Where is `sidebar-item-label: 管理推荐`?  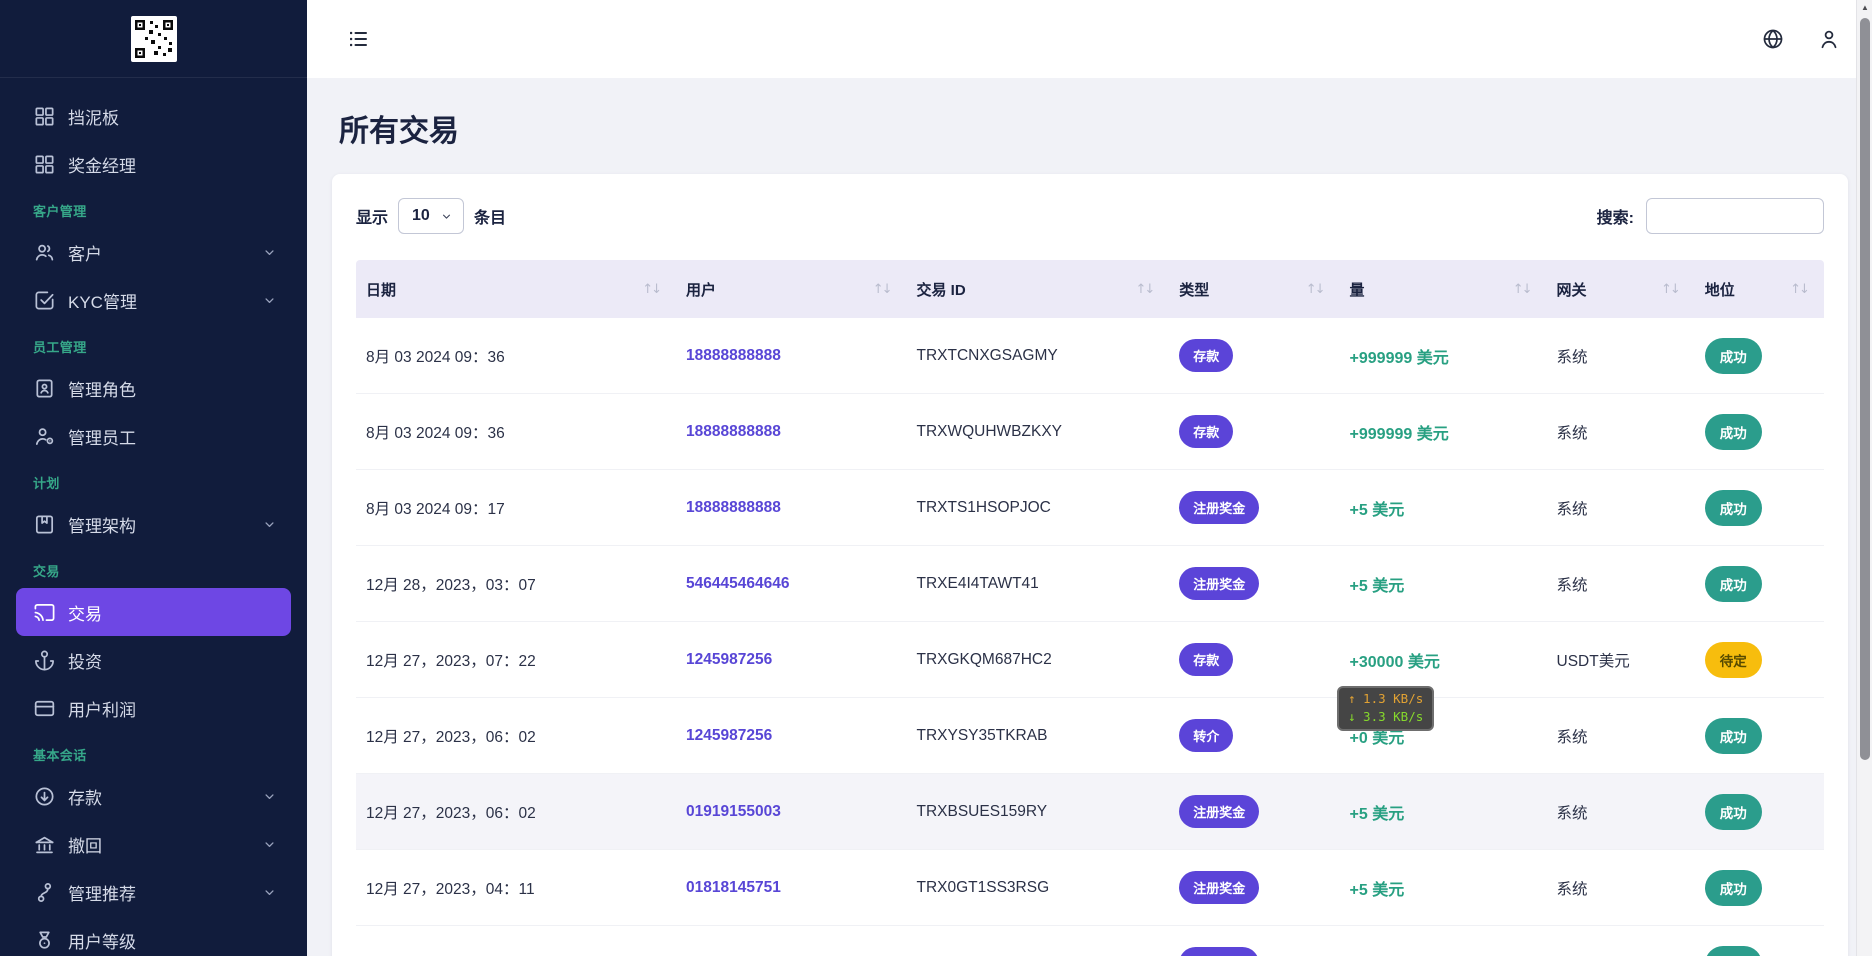 sidebar-item-label: 管理推荐 is located at coordinates (102, 894).